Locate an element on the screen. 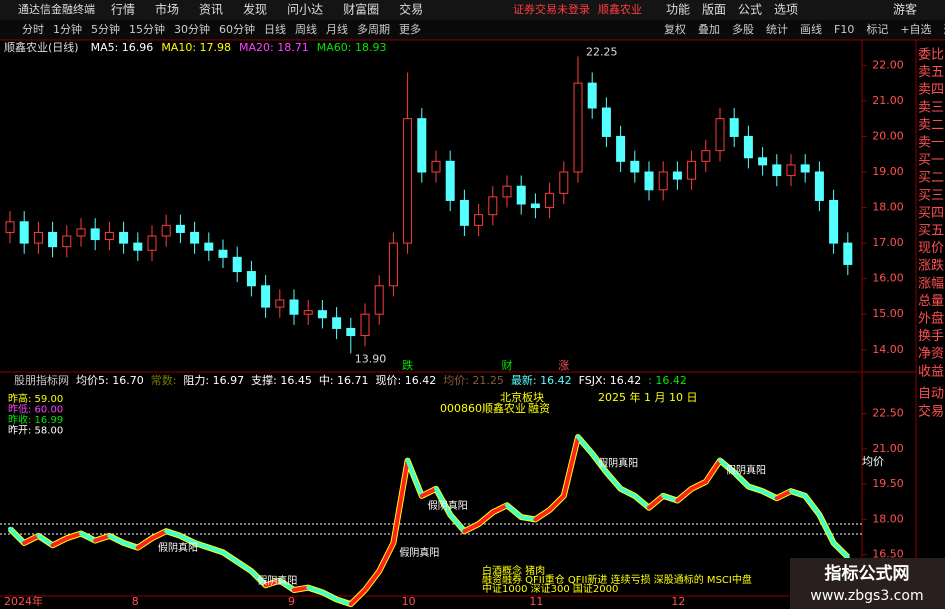  tool-button: 统计 is located at coordinates (777, 29).